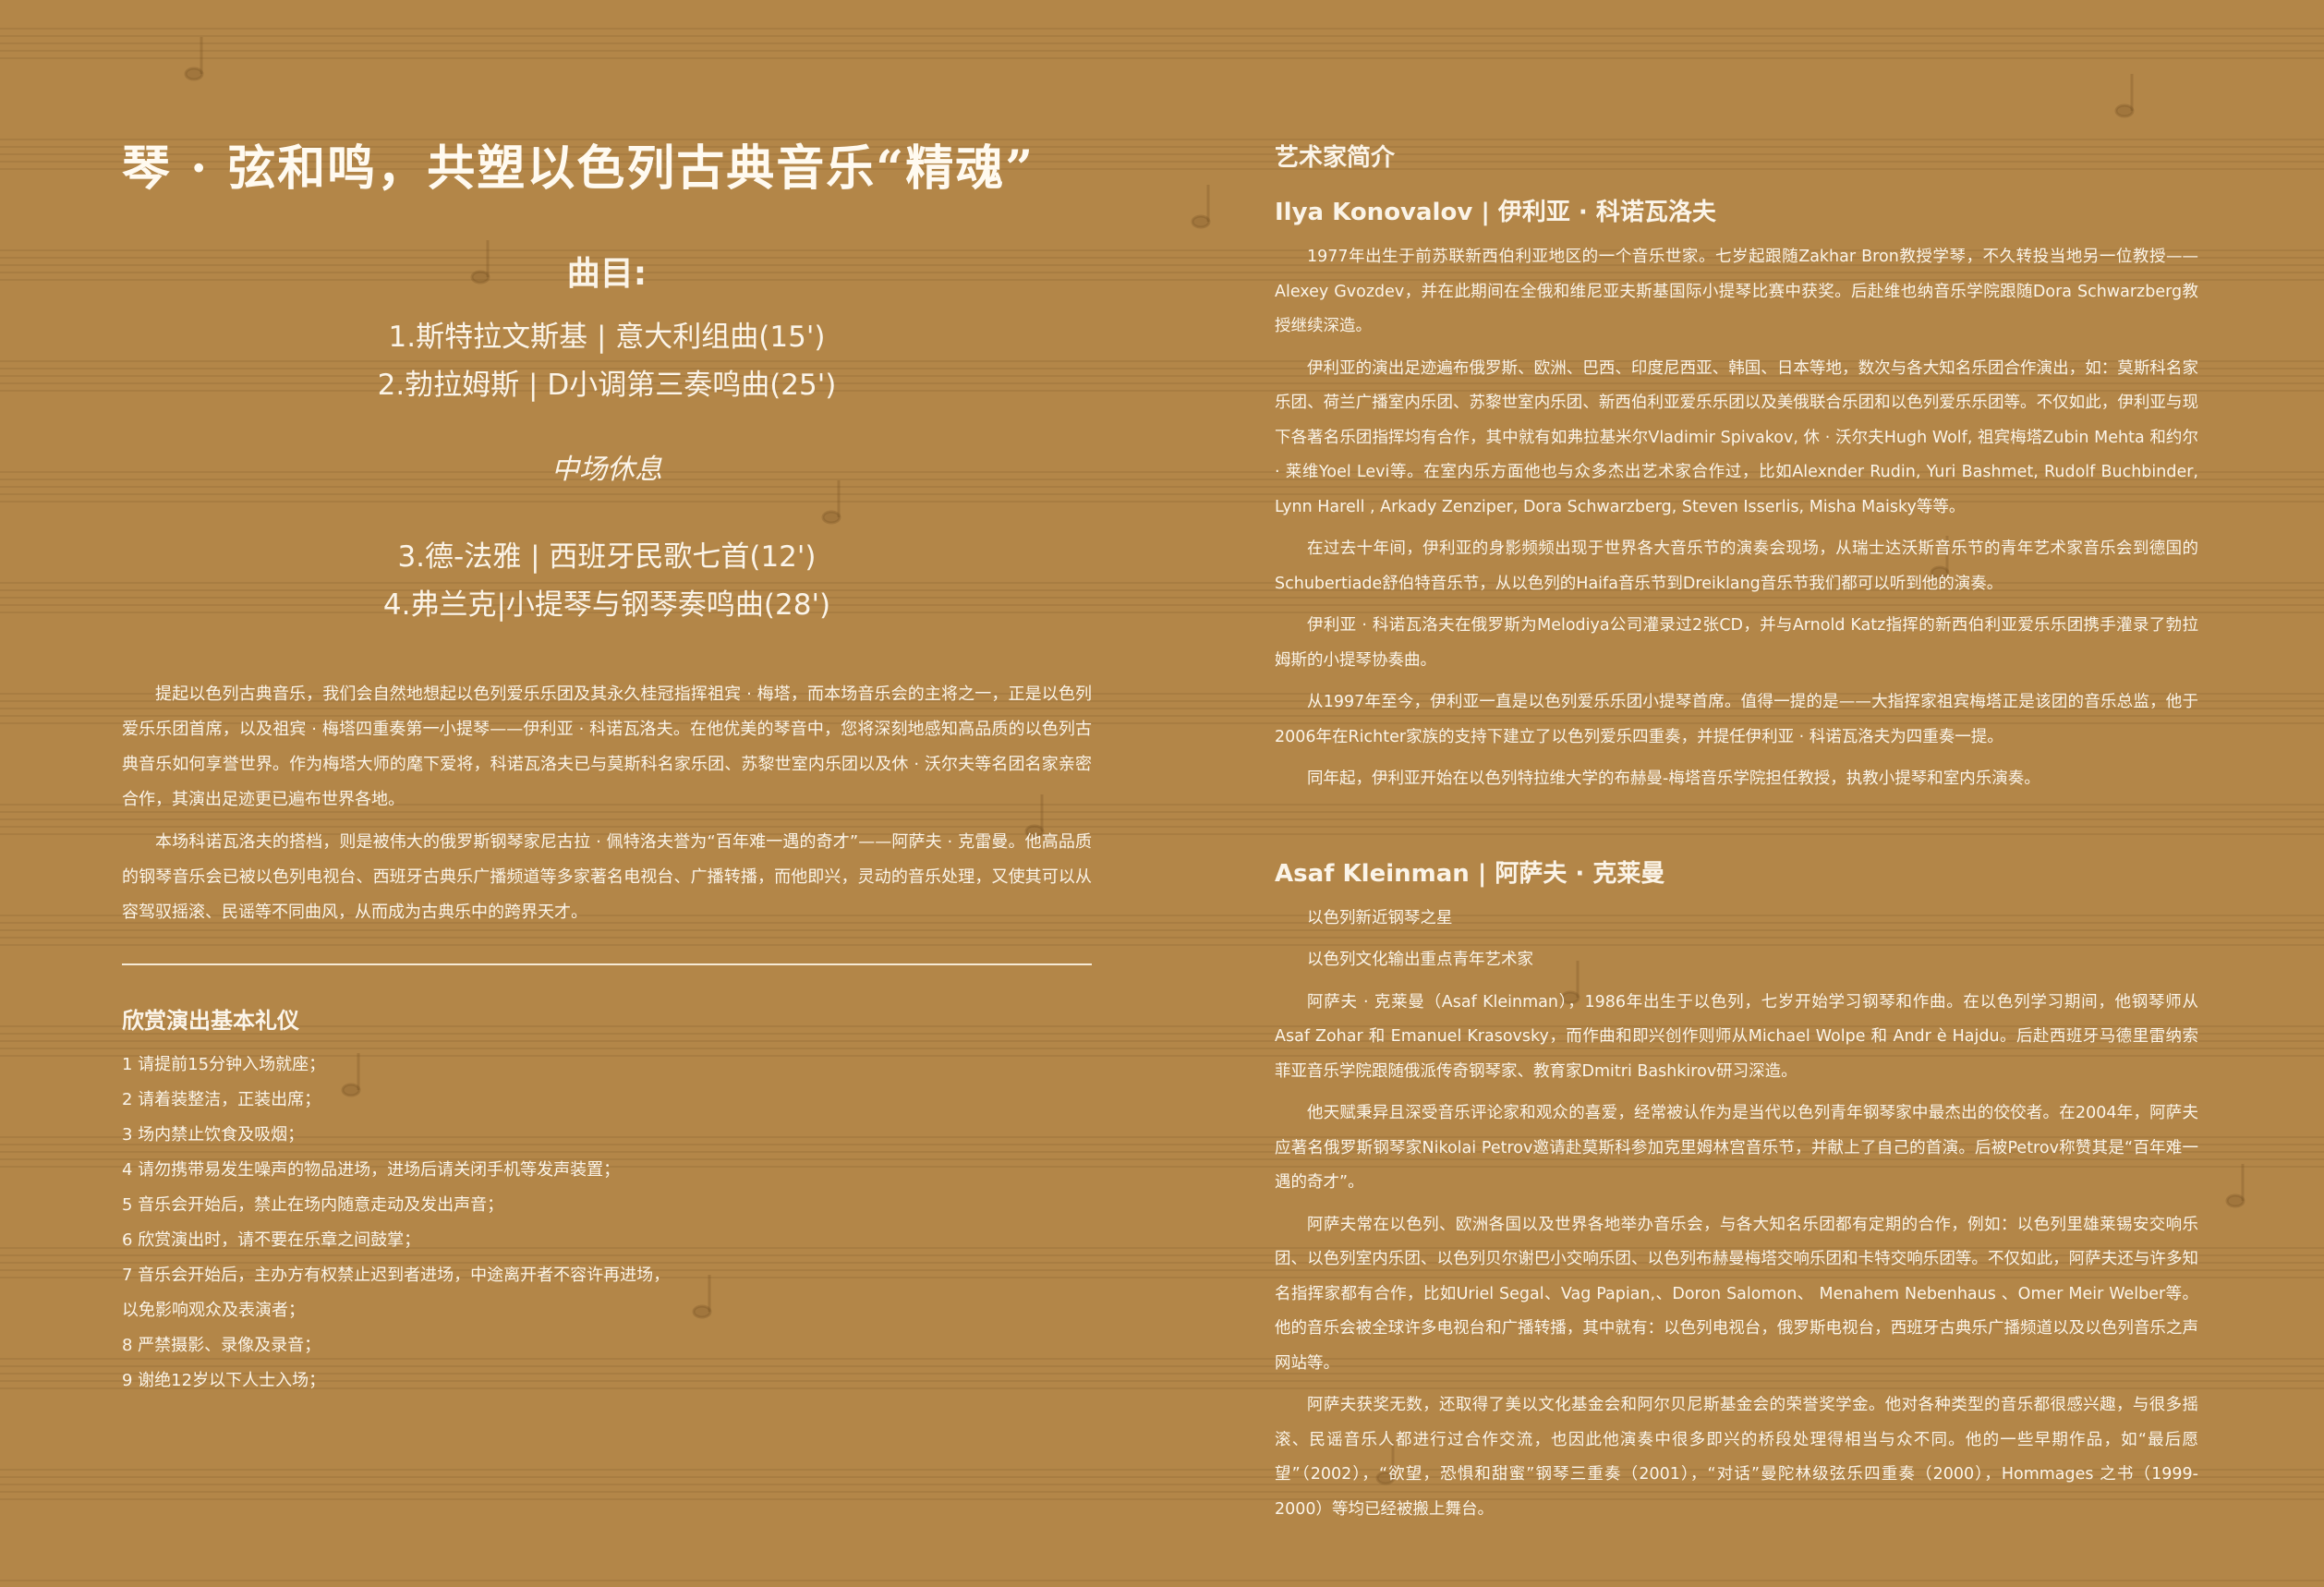 The height and width of the screenshot is (1587, 2324). What do you see at coordinates (578, 168) in the screenshot?
I see `page-title: 琴 · 弦和鸣，共塑以色列古典音乐“精魂”` at bounding box center [578, 168].